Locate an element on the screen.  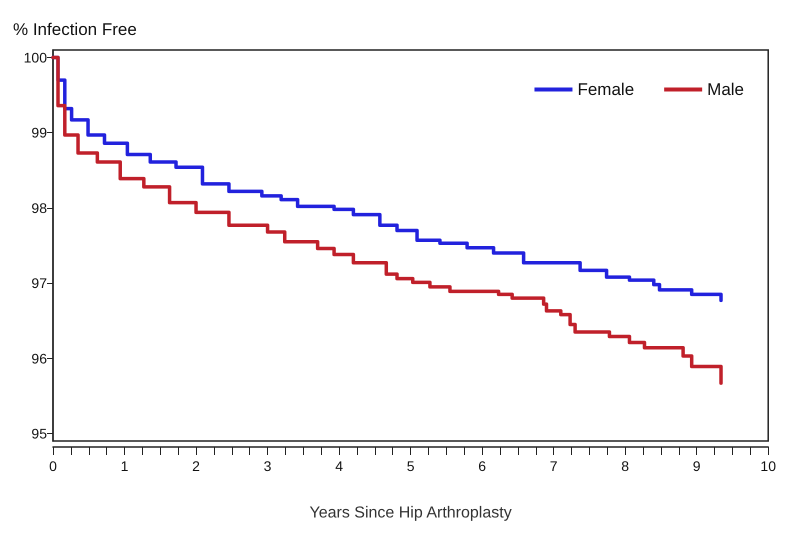
x-tick-label: 0 is located at coordinates (53, 466).